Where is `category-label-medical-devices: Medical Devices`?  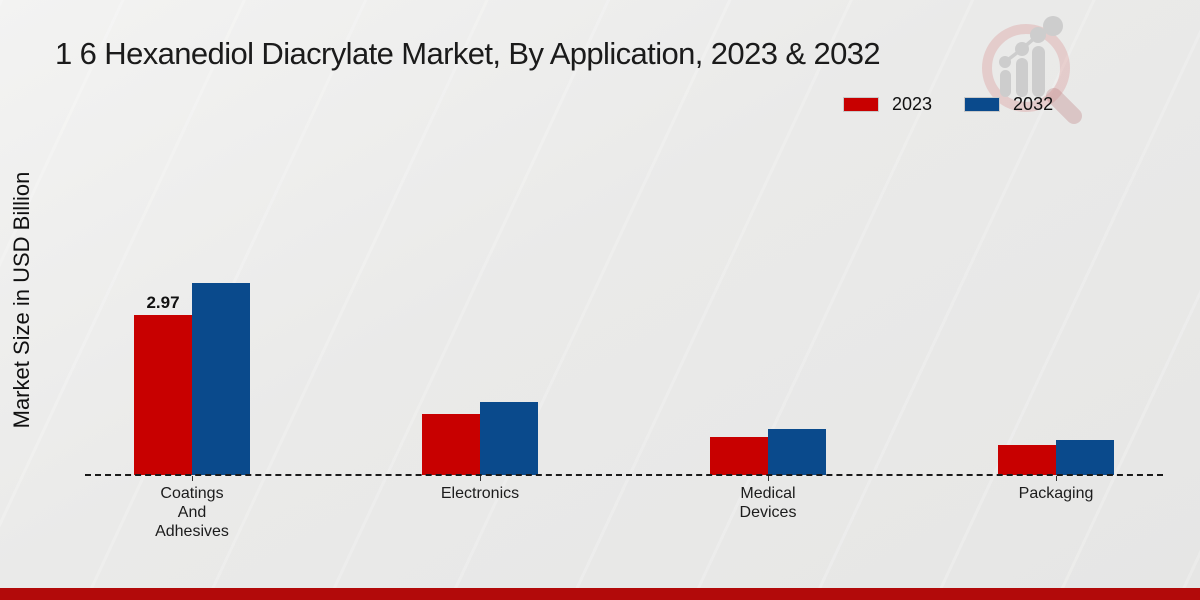 category-label-medical-devices: Medical Devices is located at coordinates (768, 503).